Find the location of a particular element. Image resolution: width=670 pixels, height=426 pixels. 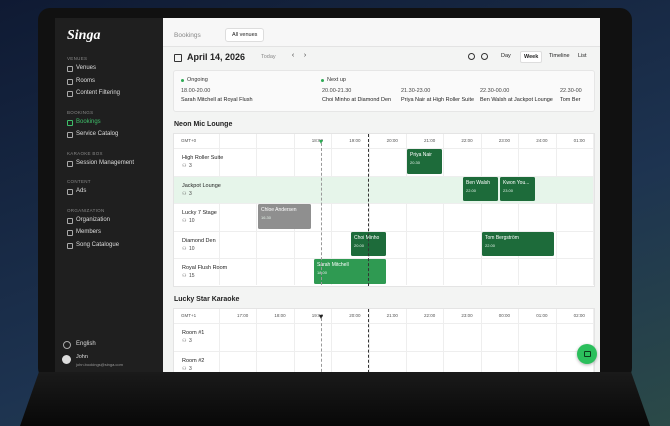

today-button: Today is located at coordinates (268, 57).